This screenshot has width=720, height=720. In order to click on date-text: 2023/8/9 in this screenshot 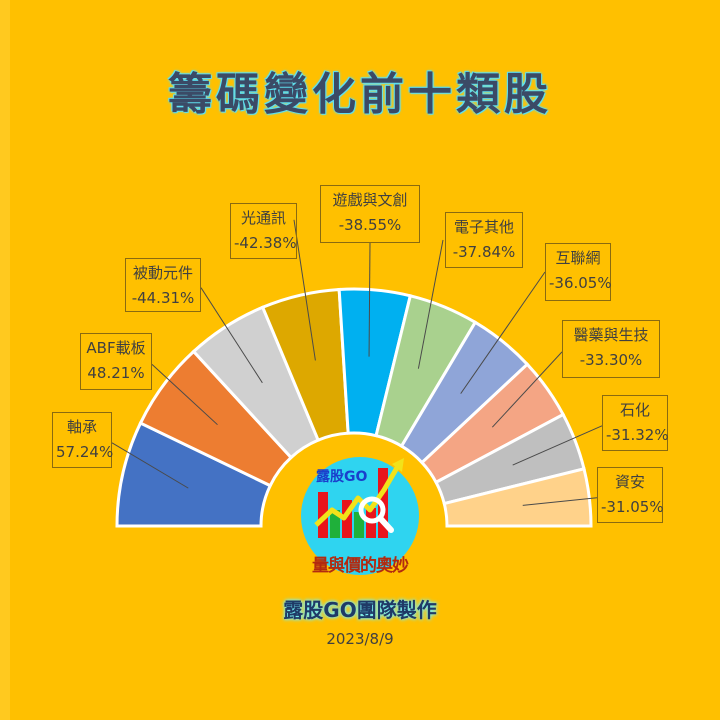, I will do `click(360, 639)`.